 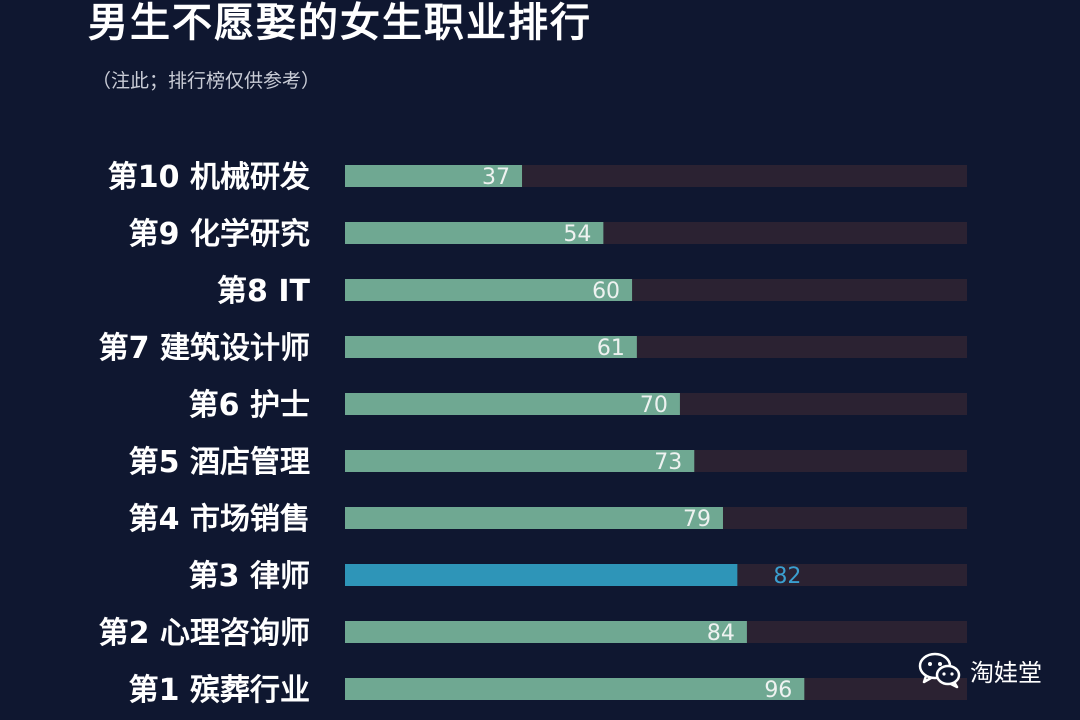 What do you see at coordinates (611, 348) in the screenshot?
I see `value-label: 61` at bounding box center [611, 348].